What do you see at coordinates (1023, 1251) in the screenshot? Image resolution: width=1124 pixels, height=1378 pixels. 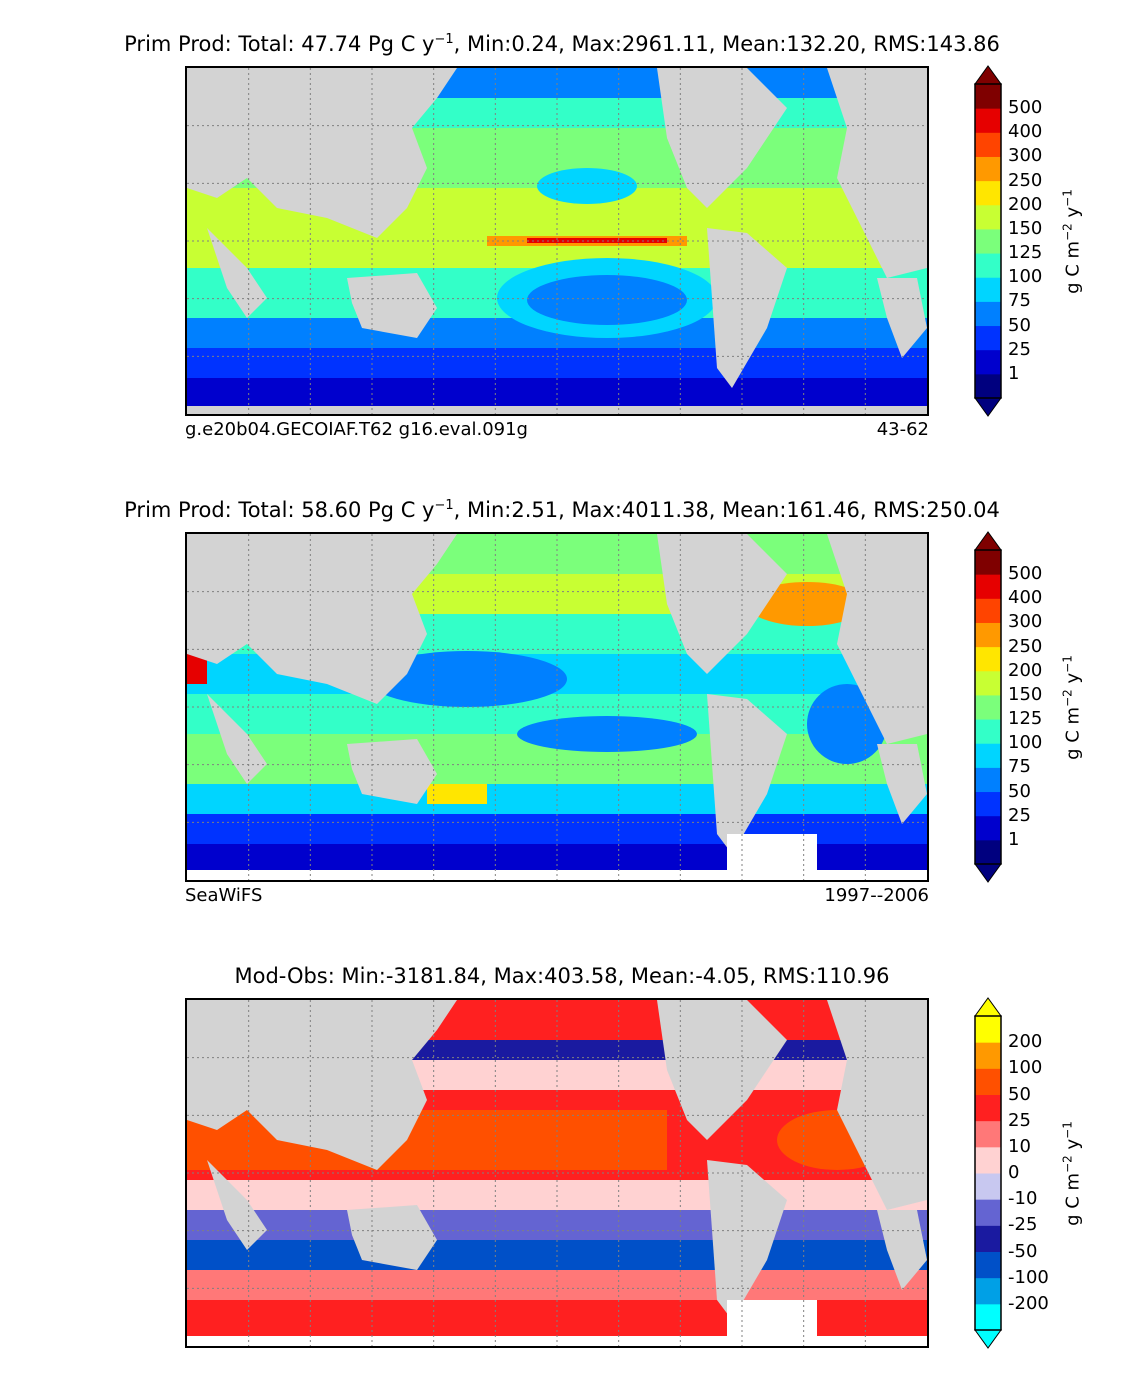 I see `colorbar-tick-label: -50` at bounding box center [1023, 1251].